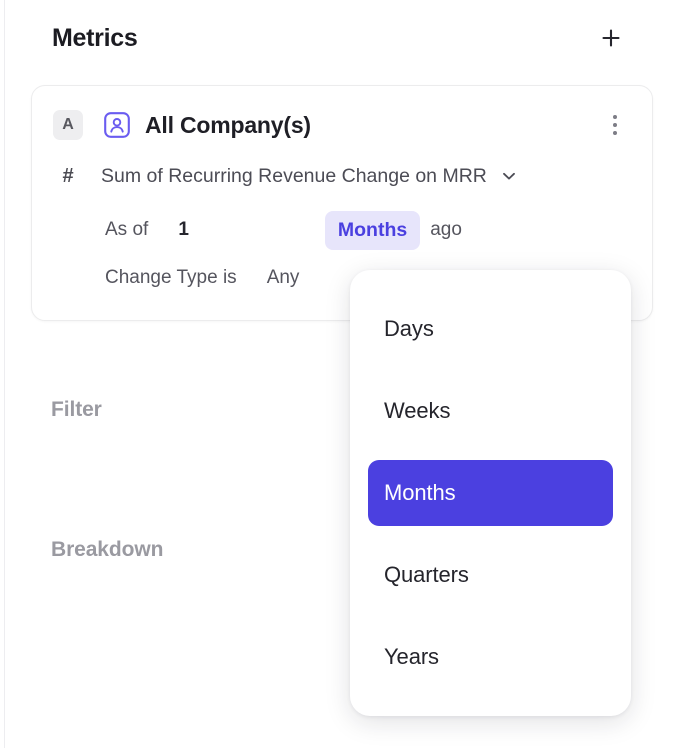 The height and width of the screenshot is (748, 676). I want to click on as-of-unit-selector: Months, so click(372, 230).